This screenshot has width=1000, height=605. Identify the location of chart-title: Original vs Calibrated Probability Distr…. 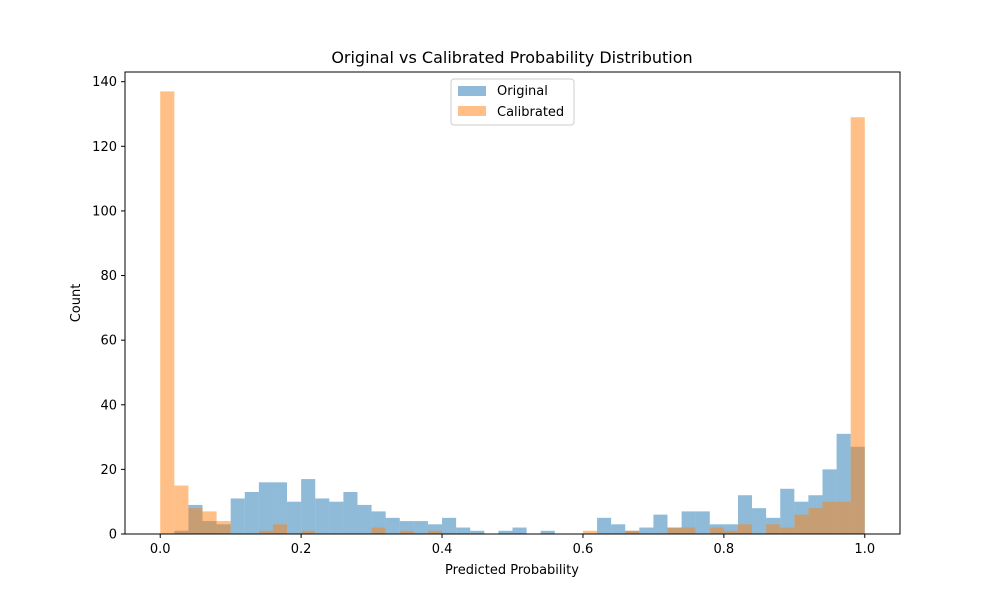
(511, 57).